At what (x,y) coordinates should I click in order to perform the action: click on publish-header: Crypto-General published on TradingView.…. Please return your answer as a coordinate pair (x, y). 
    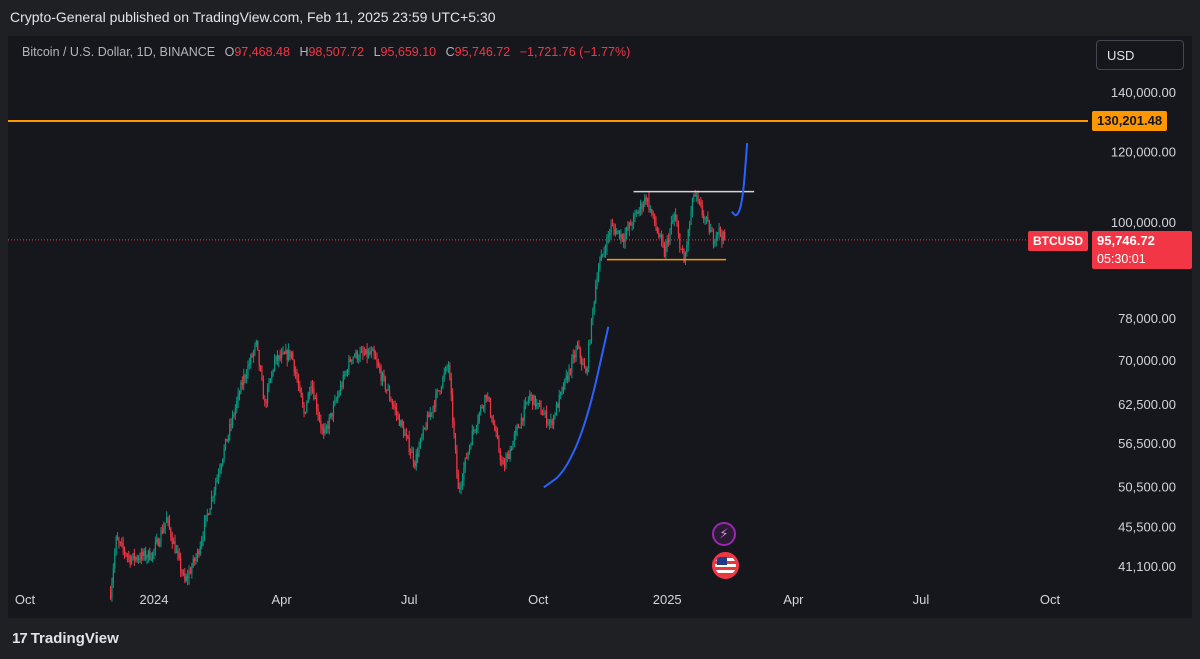
    Looking at the image, I should click on (600, 18).